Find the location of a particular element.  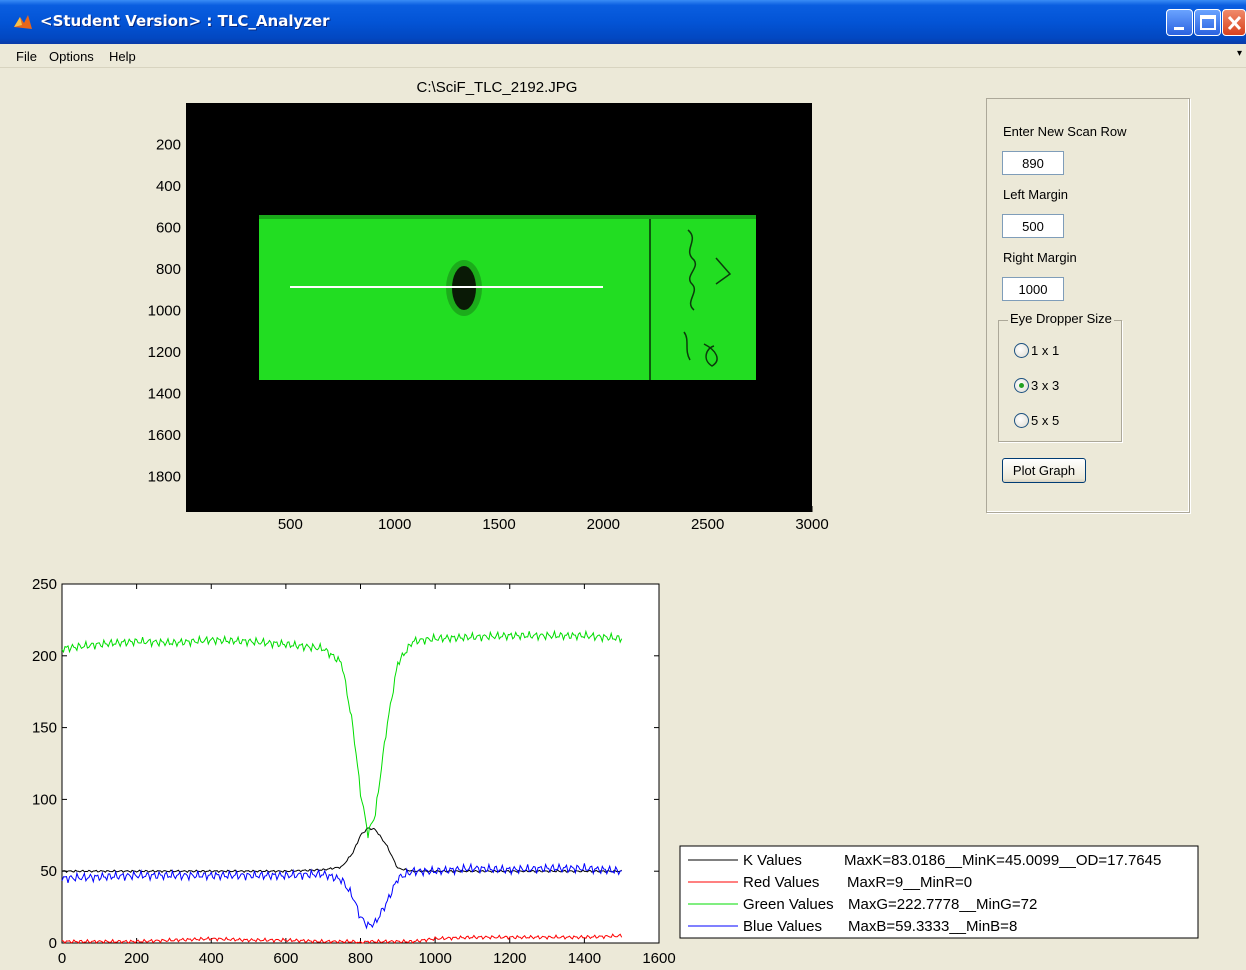

image-y-tick-label: 1200 is located at coordinates (164, 352).